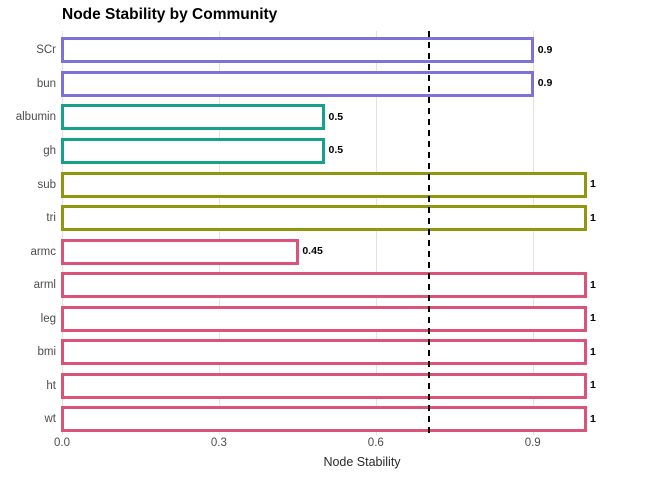 The width and height of the screenshot is (672, 480). Describe the element at coordinates (46, 50) in the screenshot. I see `y-axis-label-SCr: SCr` at that location.